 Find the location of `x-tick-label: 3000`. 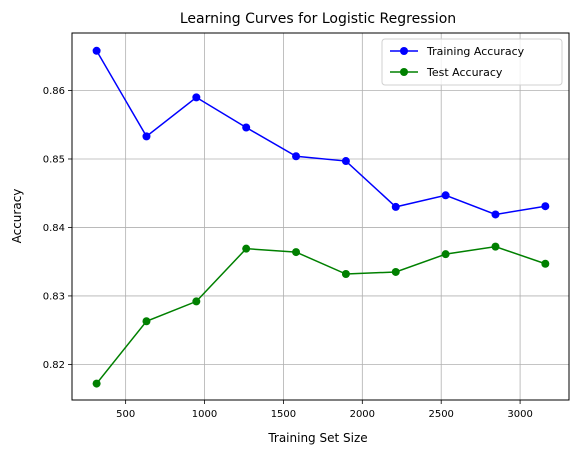

x-tick-label: 3000 is located at coordinates (519, 414).